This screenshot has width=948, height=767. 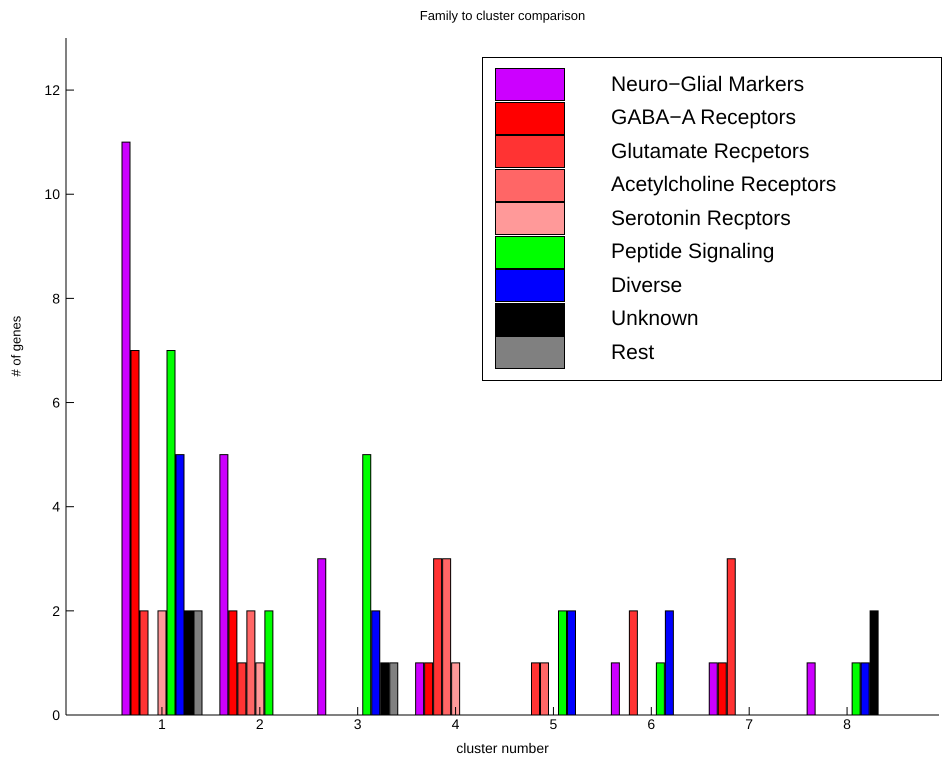 What do you see at coordinates (502, 15) in the screenshot?
I see `chart-title: Family to cluster comparison` at bounding box center [502, 15].